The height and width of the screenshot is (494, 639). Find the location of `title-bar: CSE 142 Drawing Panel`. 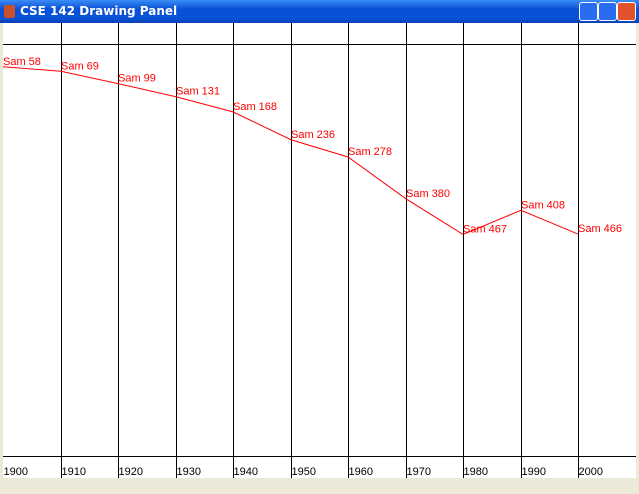

title-bar: CSE 142 Drawing Panel is located at coordinates (319, 11).